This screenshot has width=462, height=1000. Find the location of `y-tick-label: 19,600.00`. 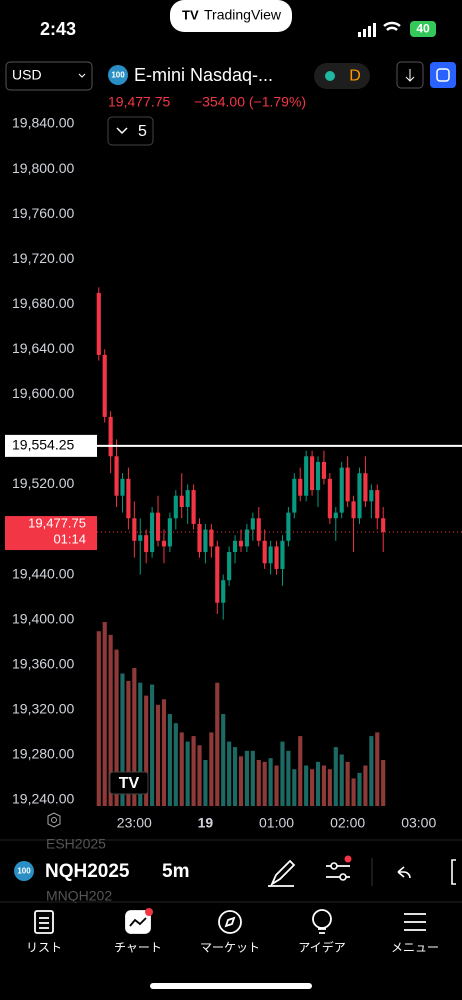

y-tick-label: 19,600.00 is located at coordinates (43, 393).